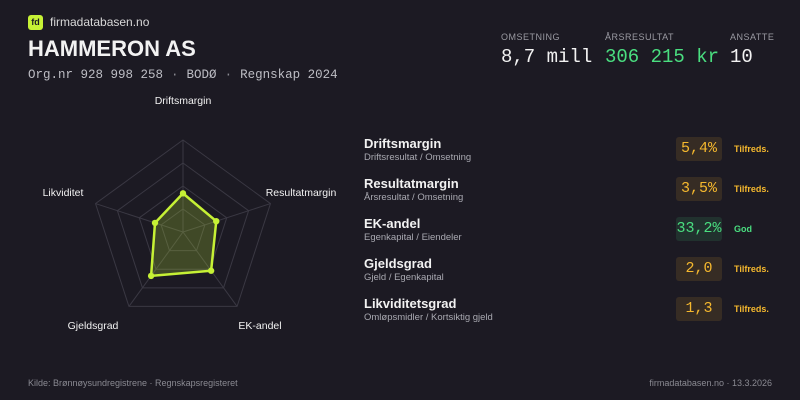 The width and height of the screenshot is (800, 400). Describe the element at coordinates (547, 57) in the screenshot. I see `kpi-value: 8,7 mill` at that location.